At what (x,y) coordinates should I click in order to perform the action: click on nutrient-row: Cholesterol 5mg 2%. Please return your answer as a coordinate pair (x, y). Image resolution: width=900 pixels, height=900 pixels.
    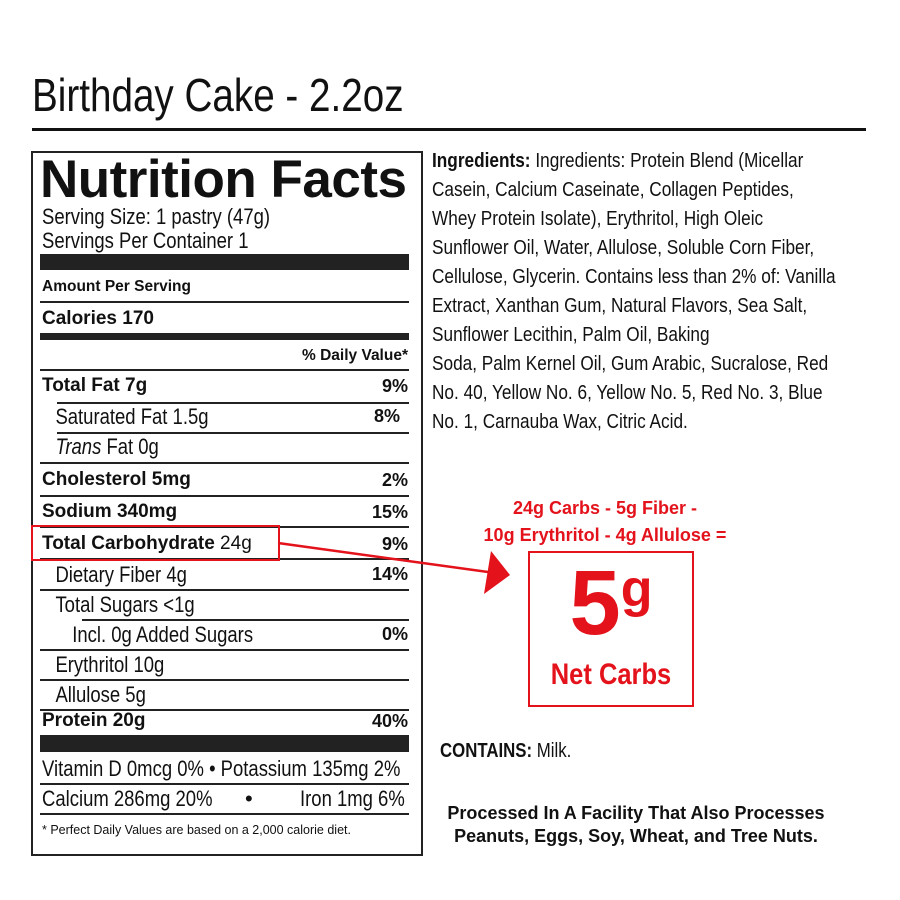
    Looking at the image, I should click on (225, 480).